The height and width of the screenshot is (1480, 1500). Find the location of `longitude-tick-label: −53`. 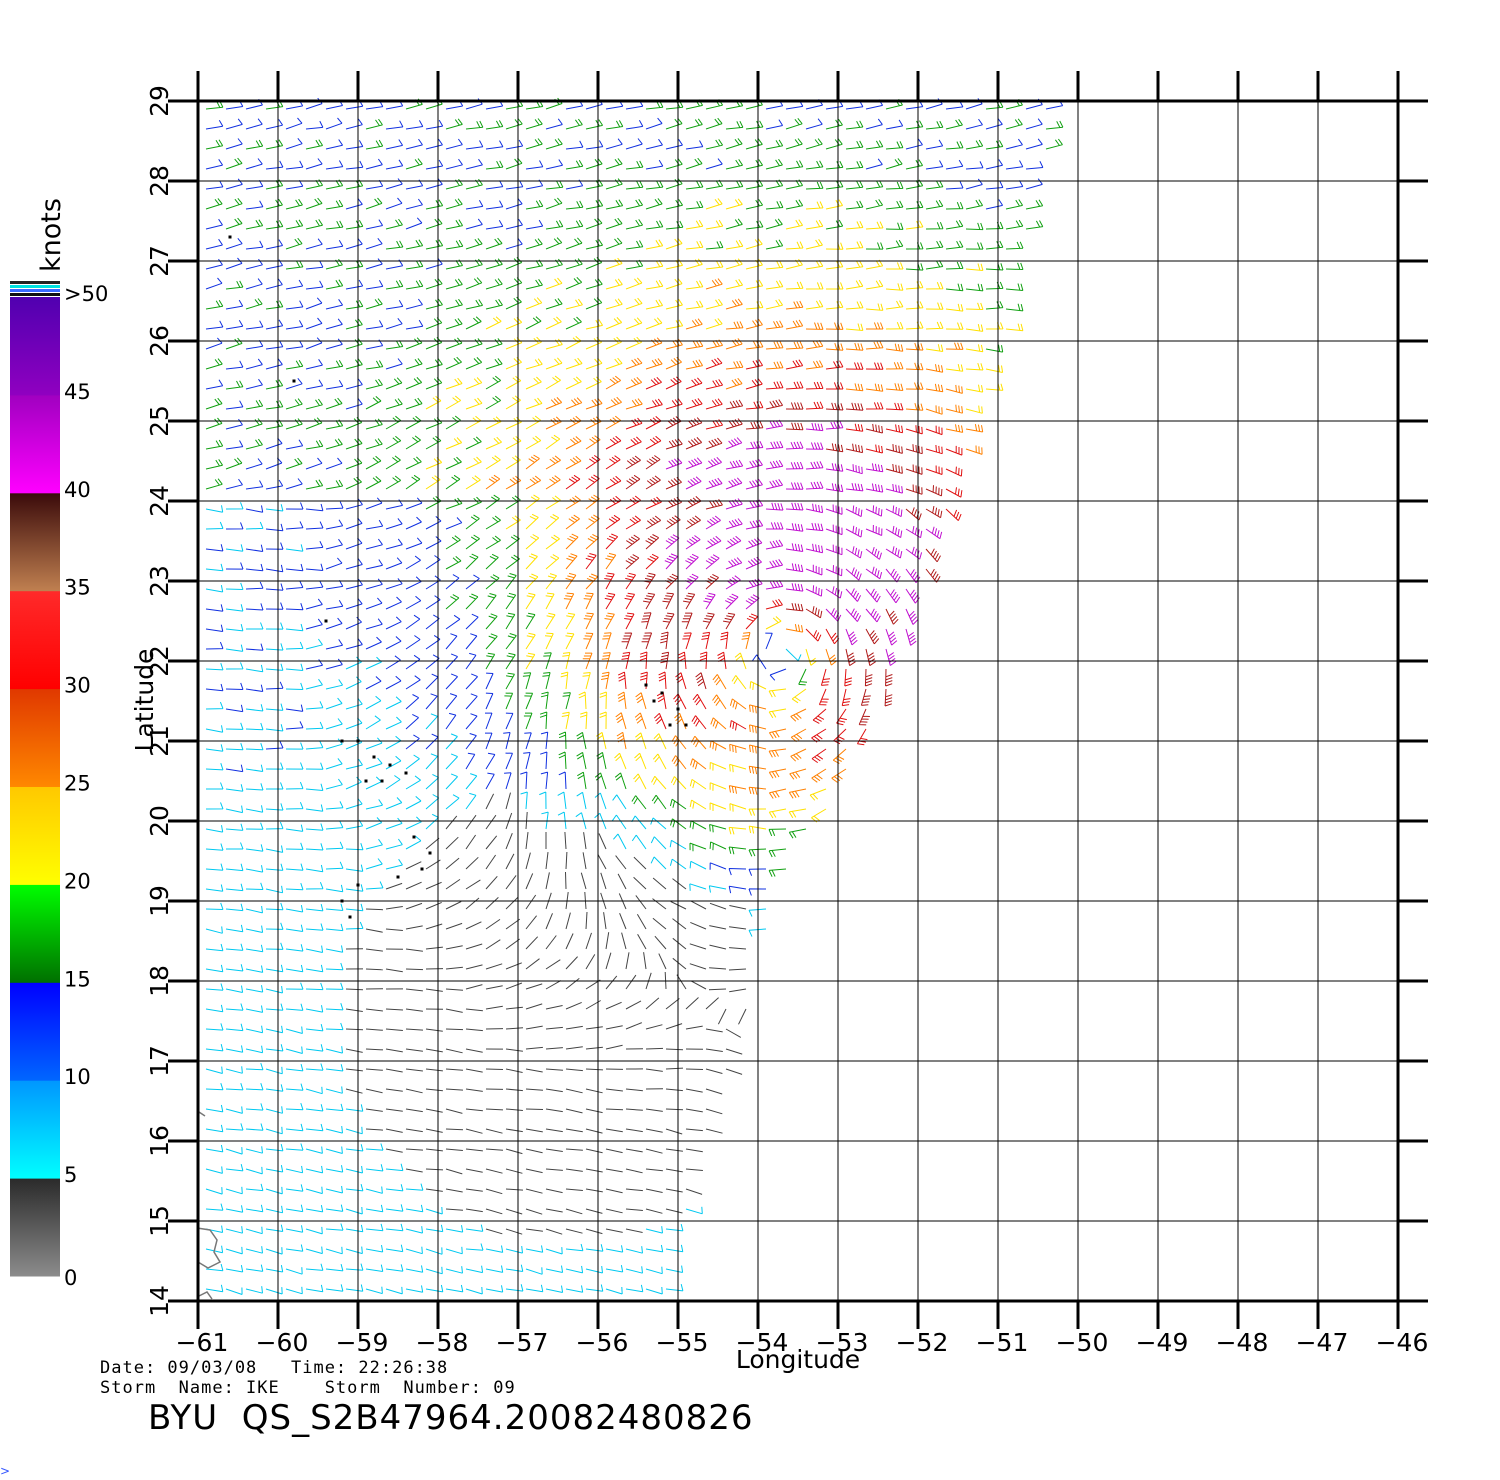

longitude-tick-label: −53 is located at coordinates (842, 1342).